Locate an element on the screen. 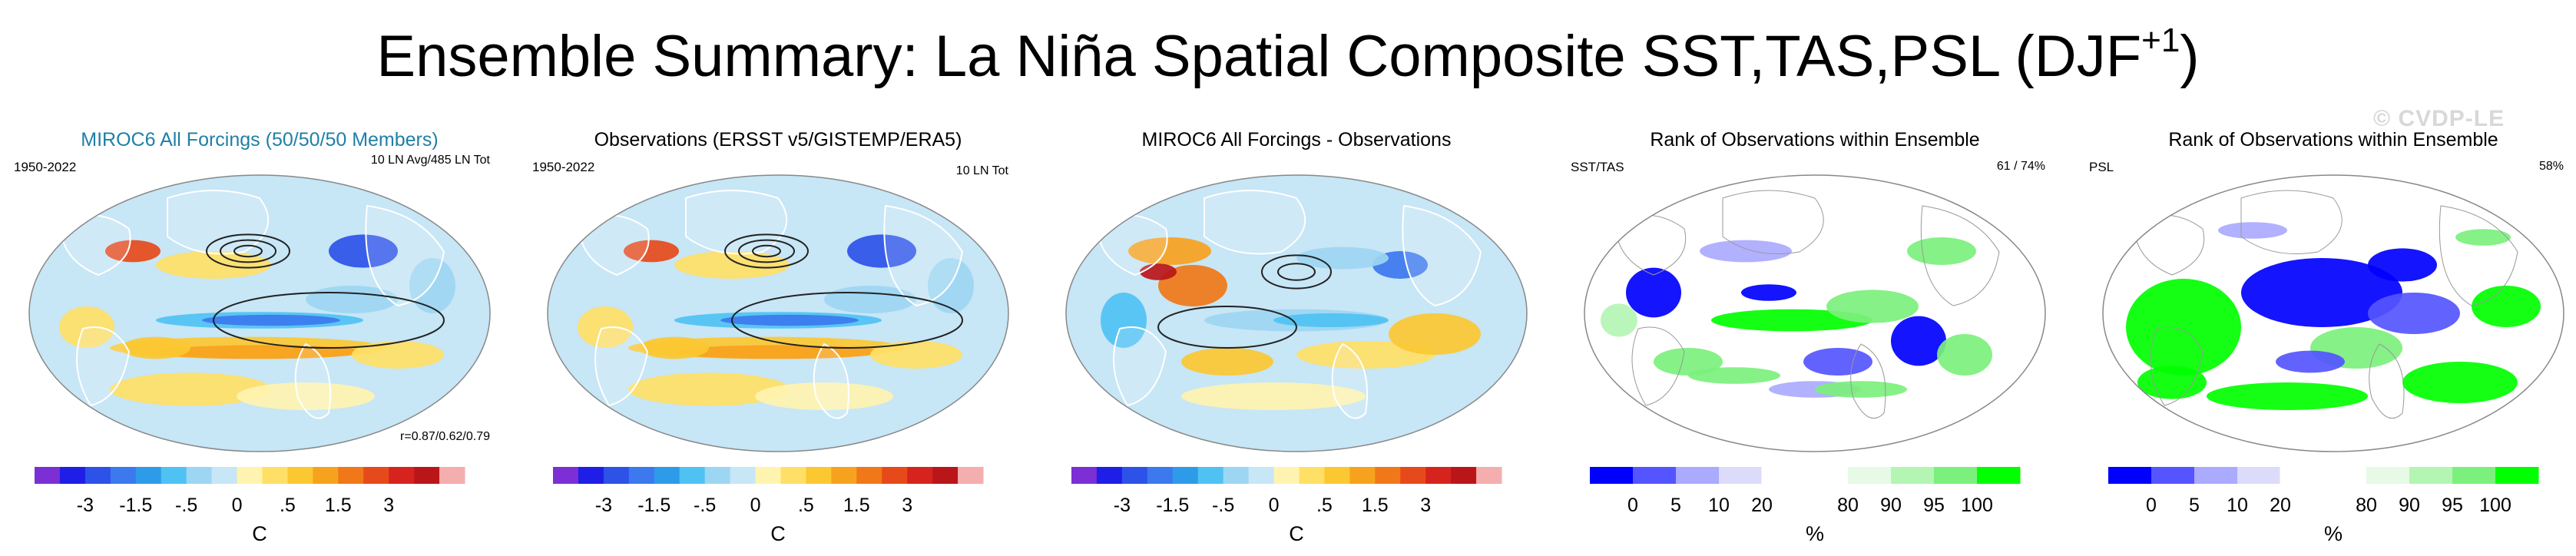 The width and height of the screenshot is (2576, 556). colorbar-tick-label: 20 is located at coordinates (1762, 505).